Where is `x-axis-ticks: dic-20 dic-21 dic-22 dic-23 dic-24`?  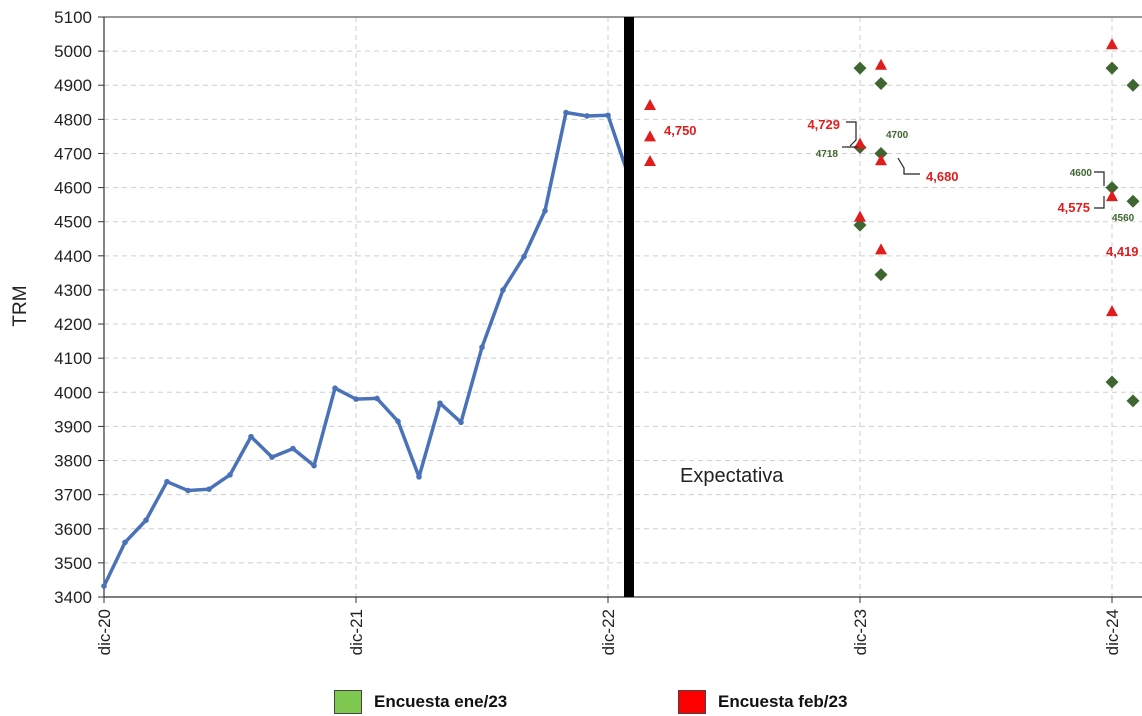 x-axis-ticks: dic-20 dic-21 dic-22 dic-23 dic-24 is located at coordinates (608, 626).